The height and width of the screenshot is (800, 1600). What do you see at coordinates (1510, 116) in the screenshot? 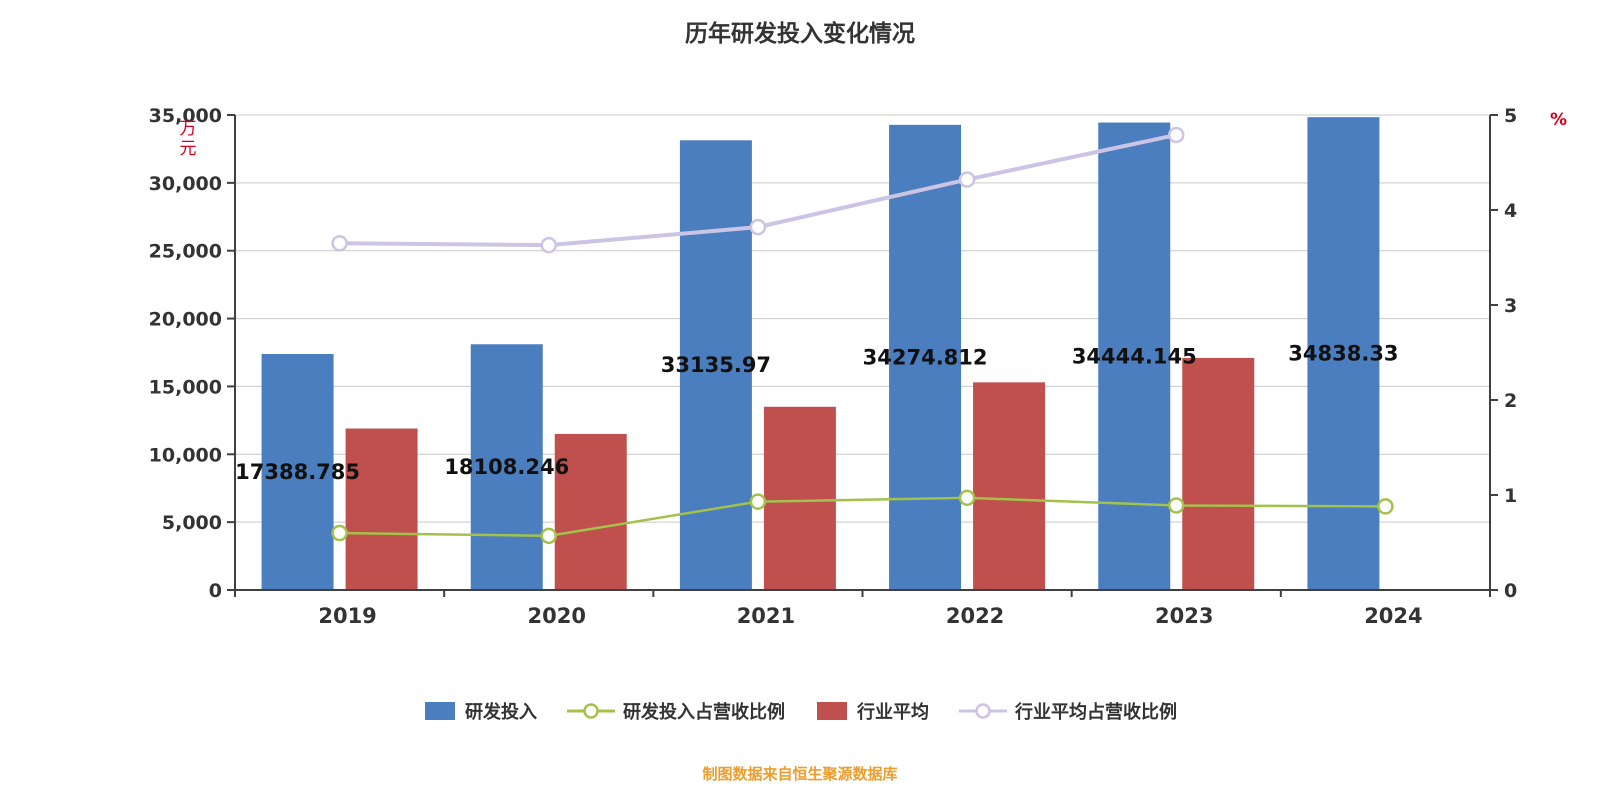
I see `right-axis-label-5: 5` at bounding box center [1510, 116].